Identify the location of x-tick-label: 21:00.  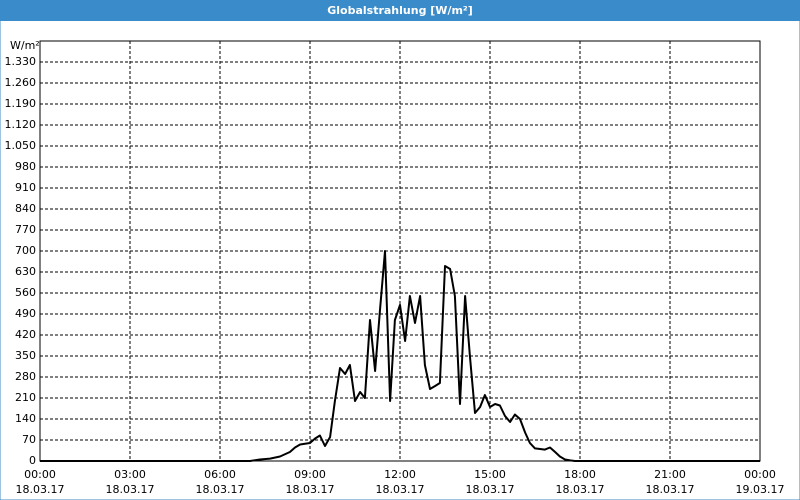
(670, 474).